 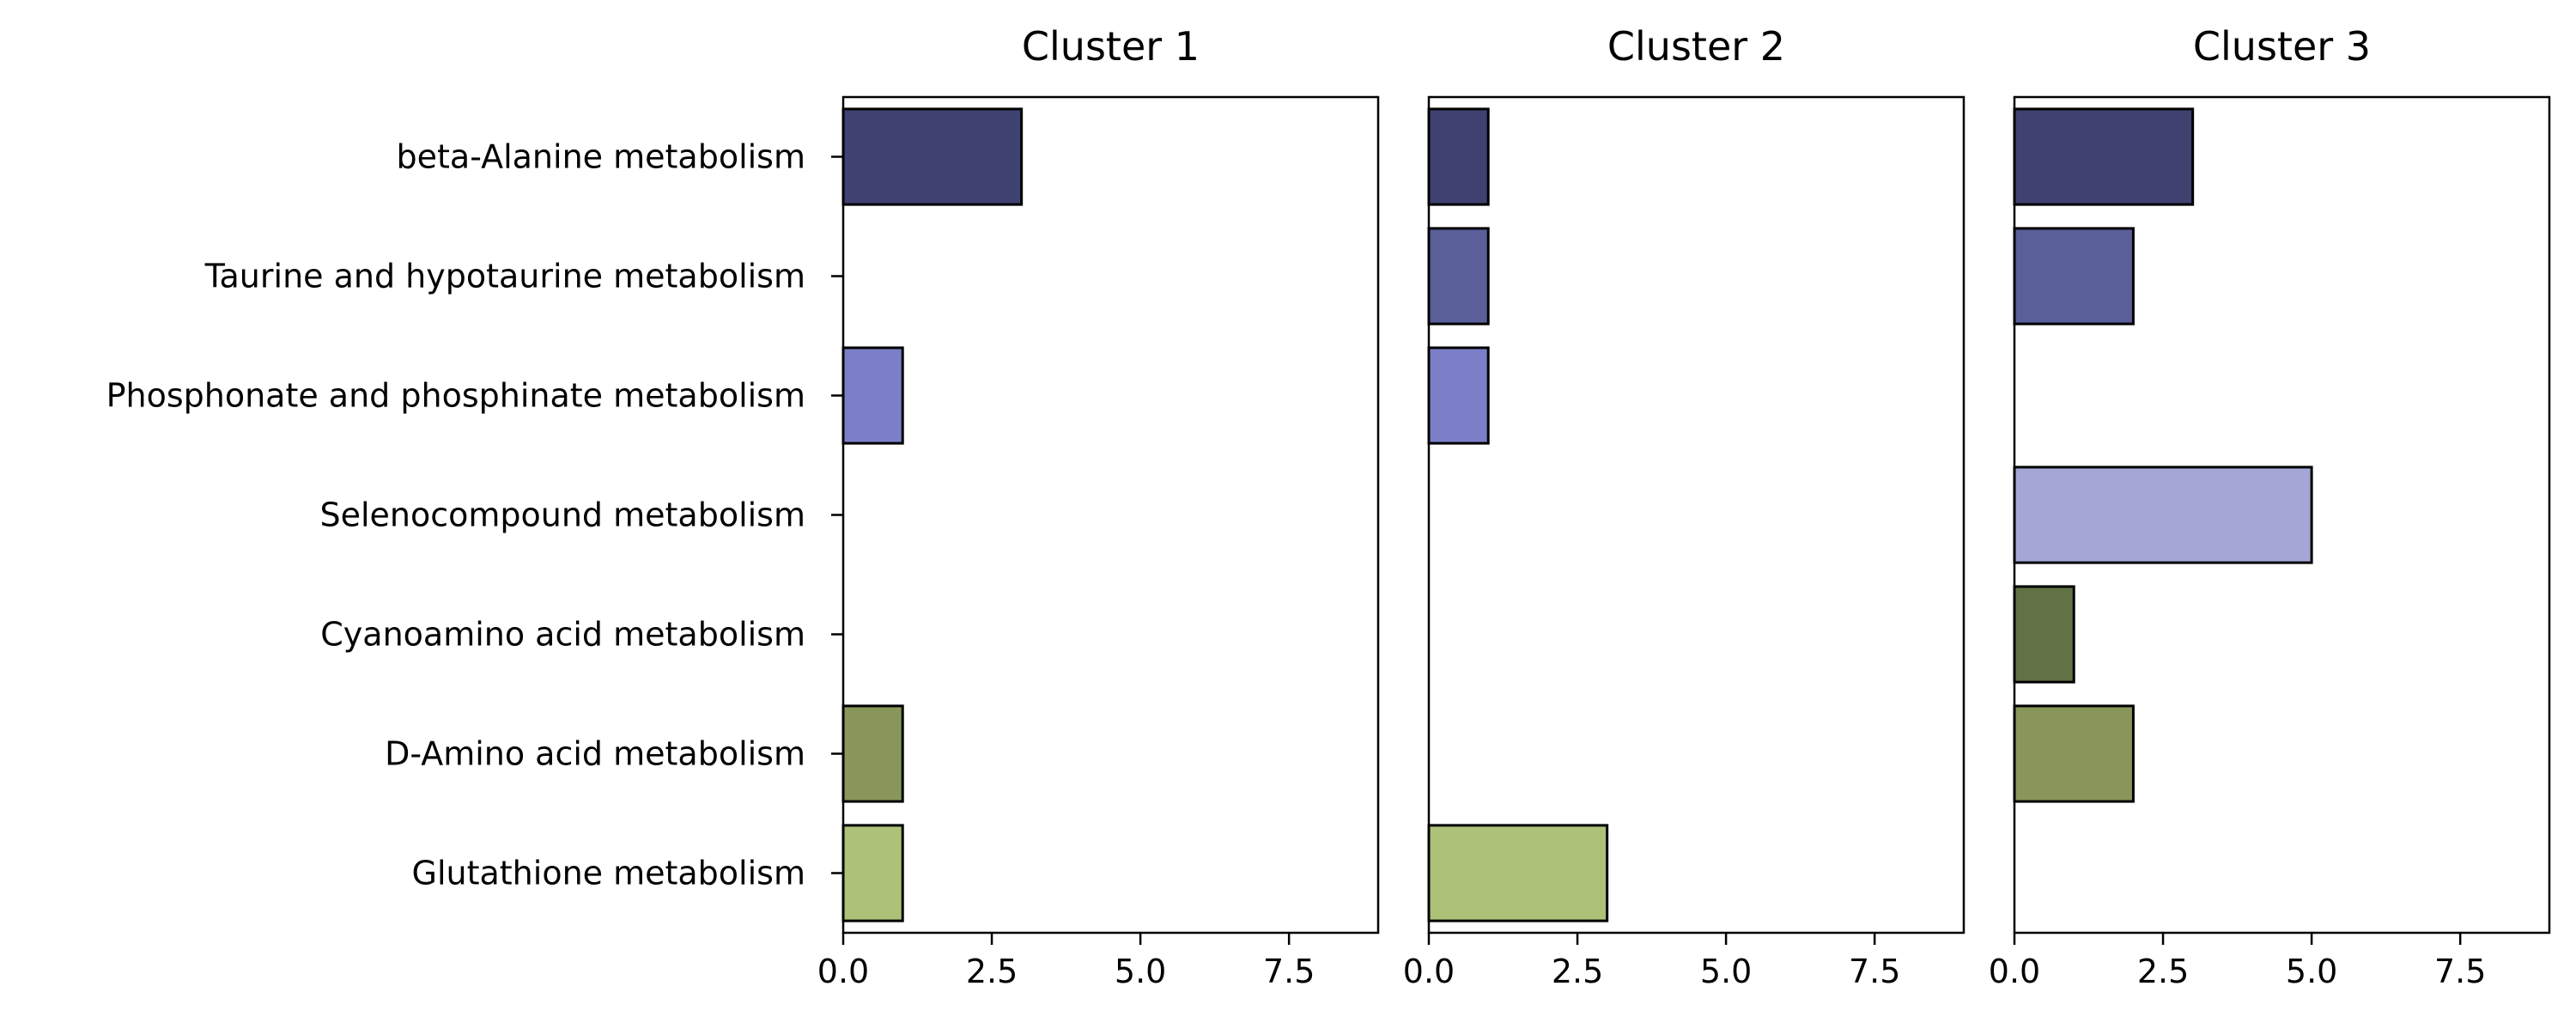 What do you see at coordinates (1111, 46) in the screenshot?
I see `panel-title: Cluster 1` at bounding box center [1111, 46].